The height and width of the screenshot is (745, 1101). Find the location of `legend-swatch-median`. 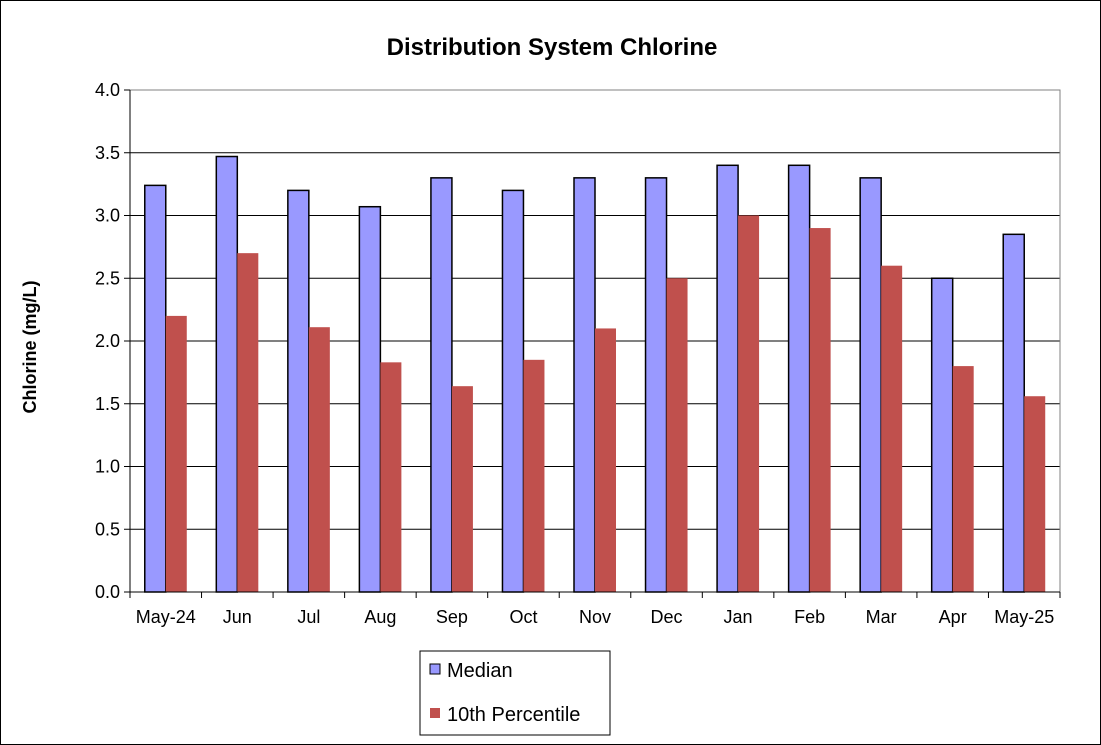

legend-swatch-median is located at coordinates (435, 669).